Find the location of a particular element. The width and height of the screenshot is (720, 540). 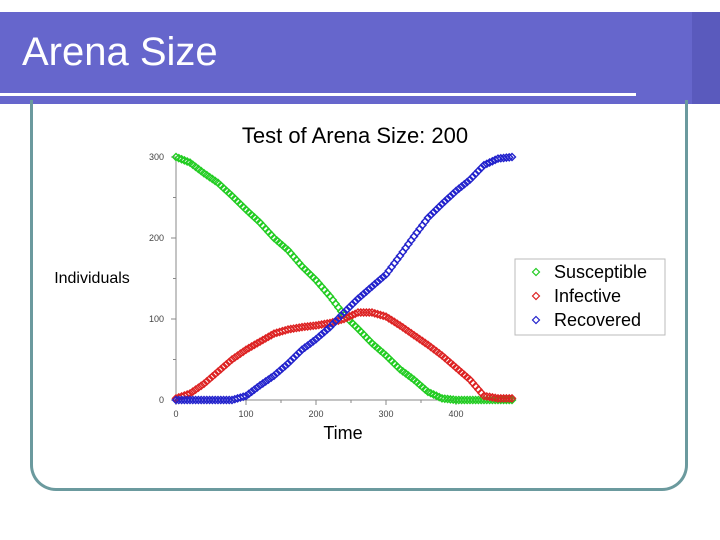

chart-title: Test of Arena Size: 200 is located at coordinates (355, 135).